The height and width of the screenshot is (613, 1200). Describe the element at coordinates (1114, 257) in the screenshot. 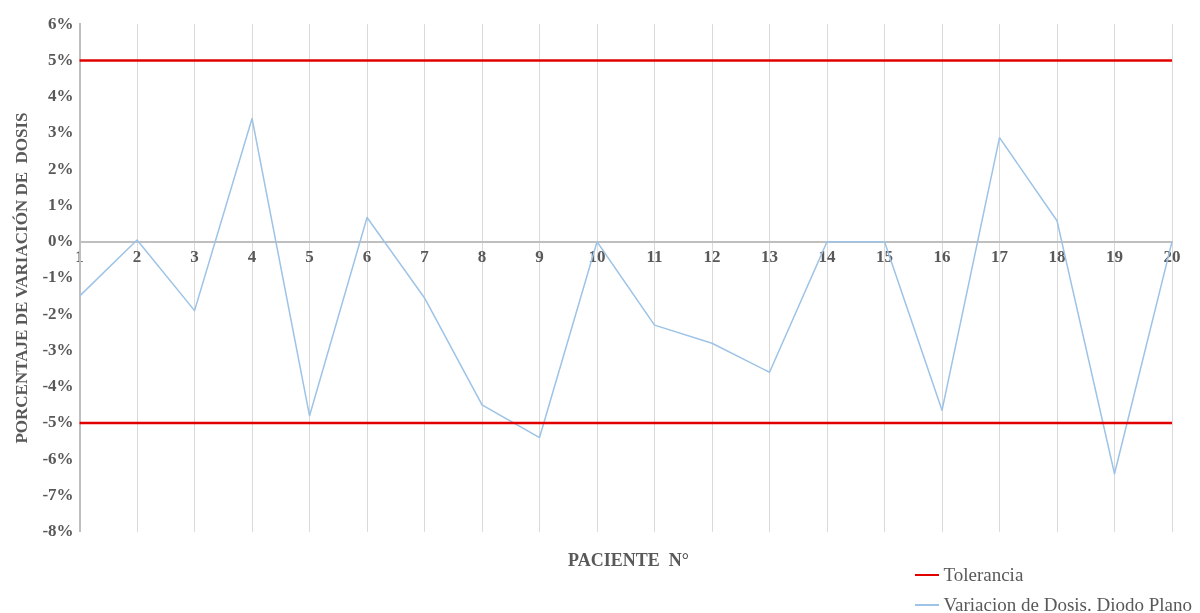

I see `x-tick-label: 19` at that location.